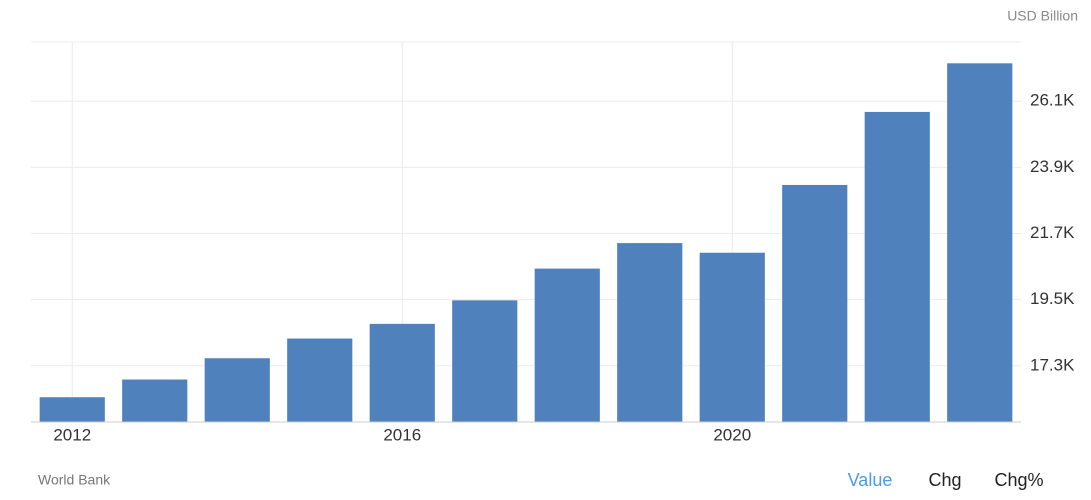  Describe the element at coordinates (870, 480) in the screenshot. I see `tab-value: Value` at that location.